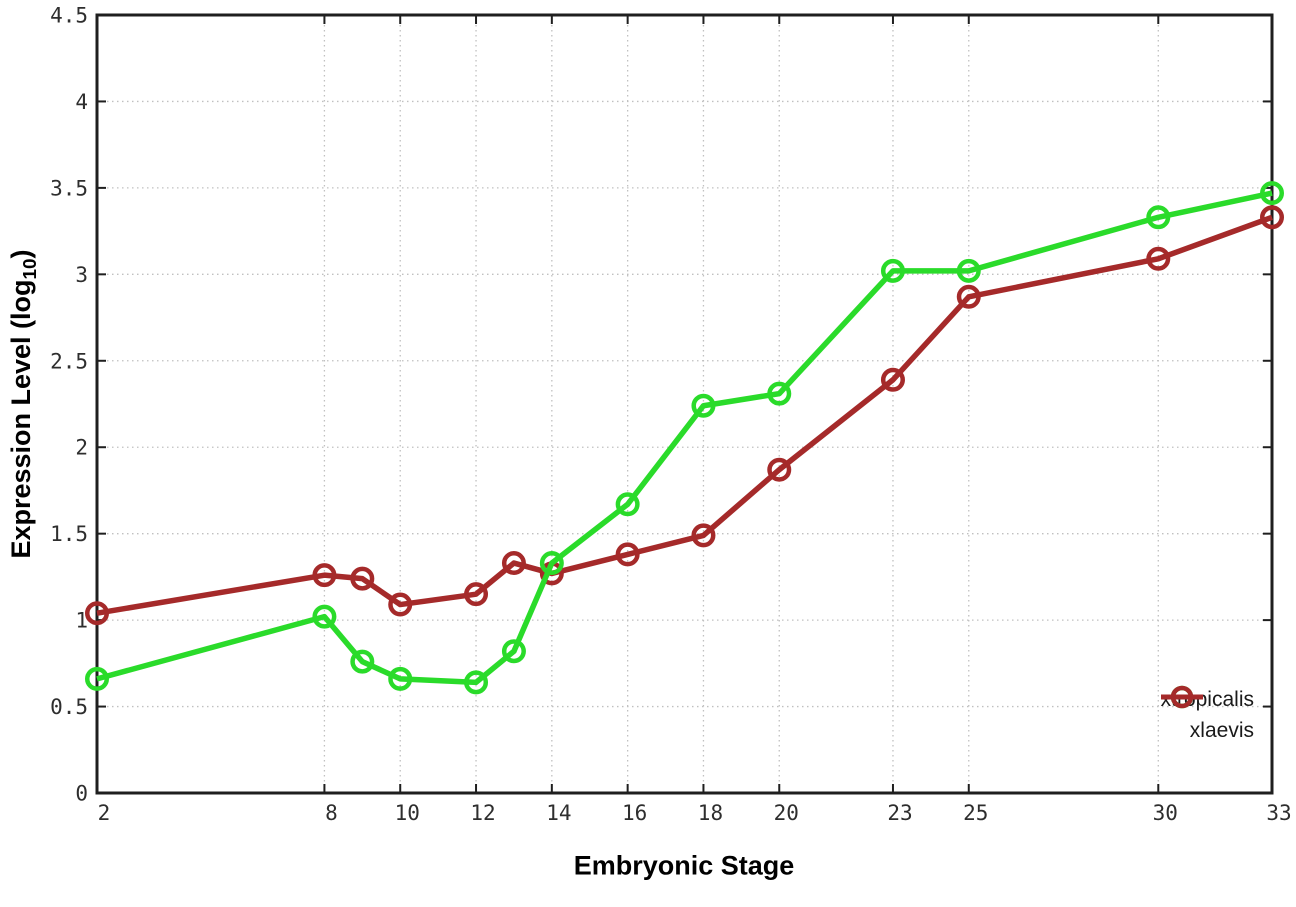 The height and width of the screenshot is (907, 1296). What do you see at coordinates (786, 813) in the screenshot?
I see `x-tick-label: 20` at bounding box center [786, 813].